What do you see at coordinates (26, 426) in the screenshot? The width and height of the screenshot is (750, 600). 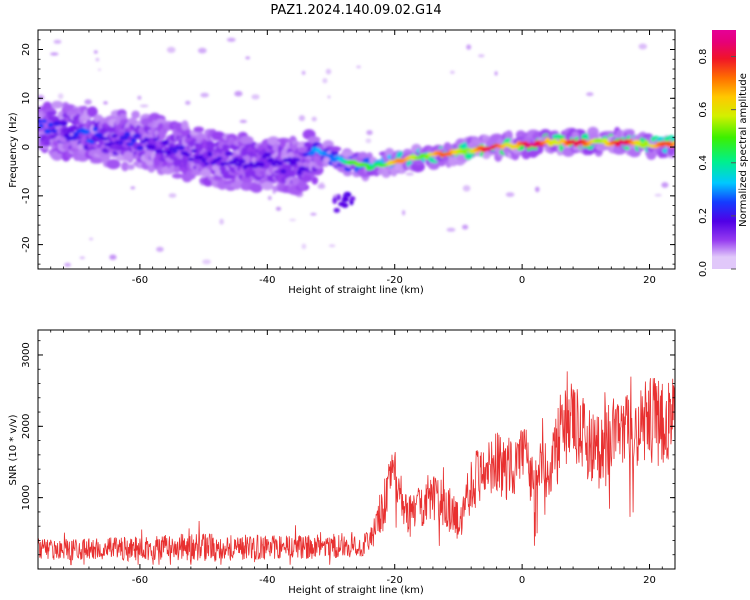 I see `snr-y-tick-label: 2000` at bounding box center [26, 426].